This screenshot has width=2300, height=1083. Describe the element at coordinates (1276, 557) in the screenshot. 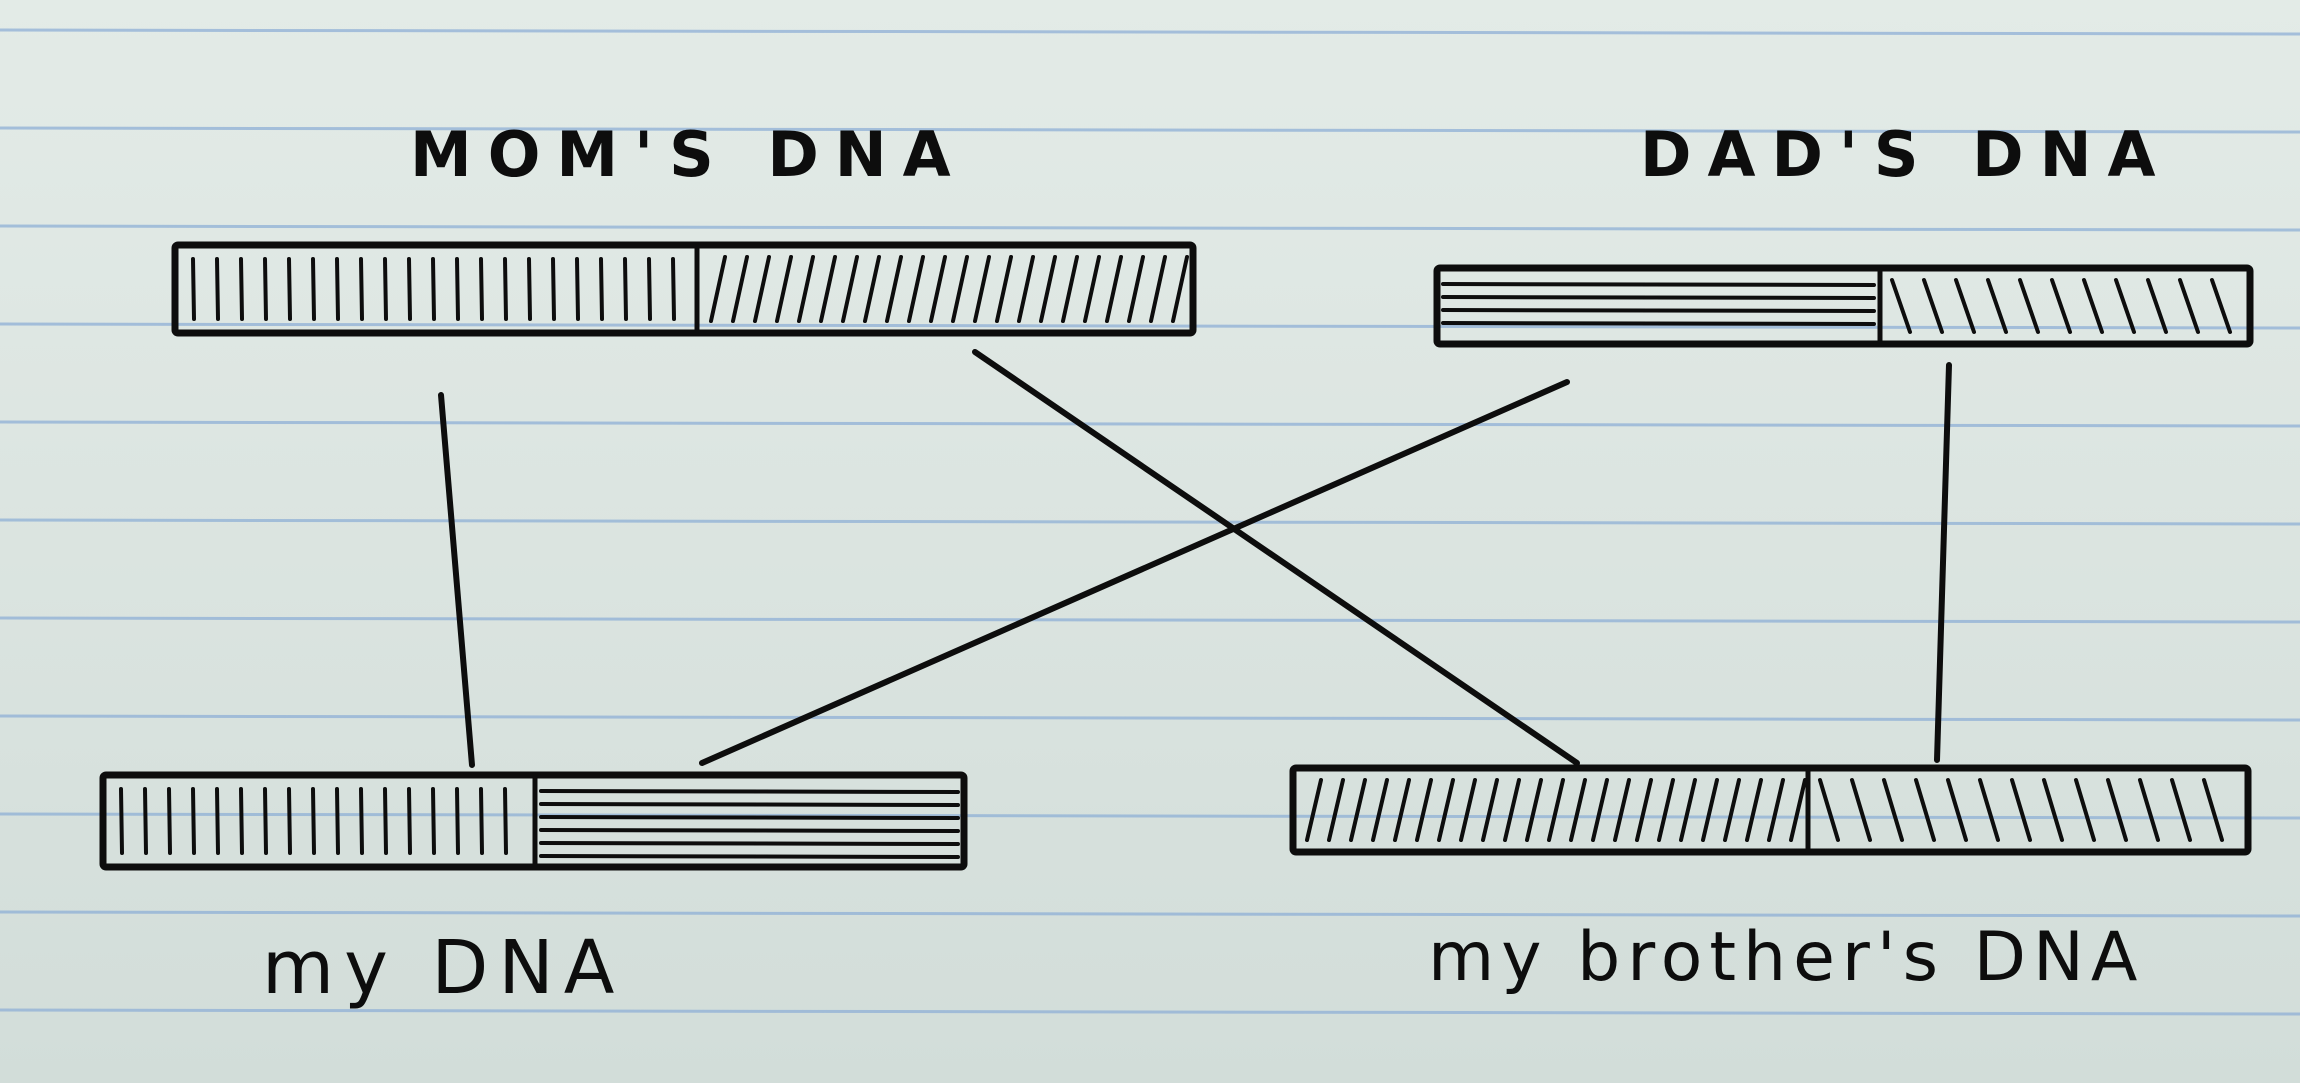

I see `mom-to-brother-line` at that location.